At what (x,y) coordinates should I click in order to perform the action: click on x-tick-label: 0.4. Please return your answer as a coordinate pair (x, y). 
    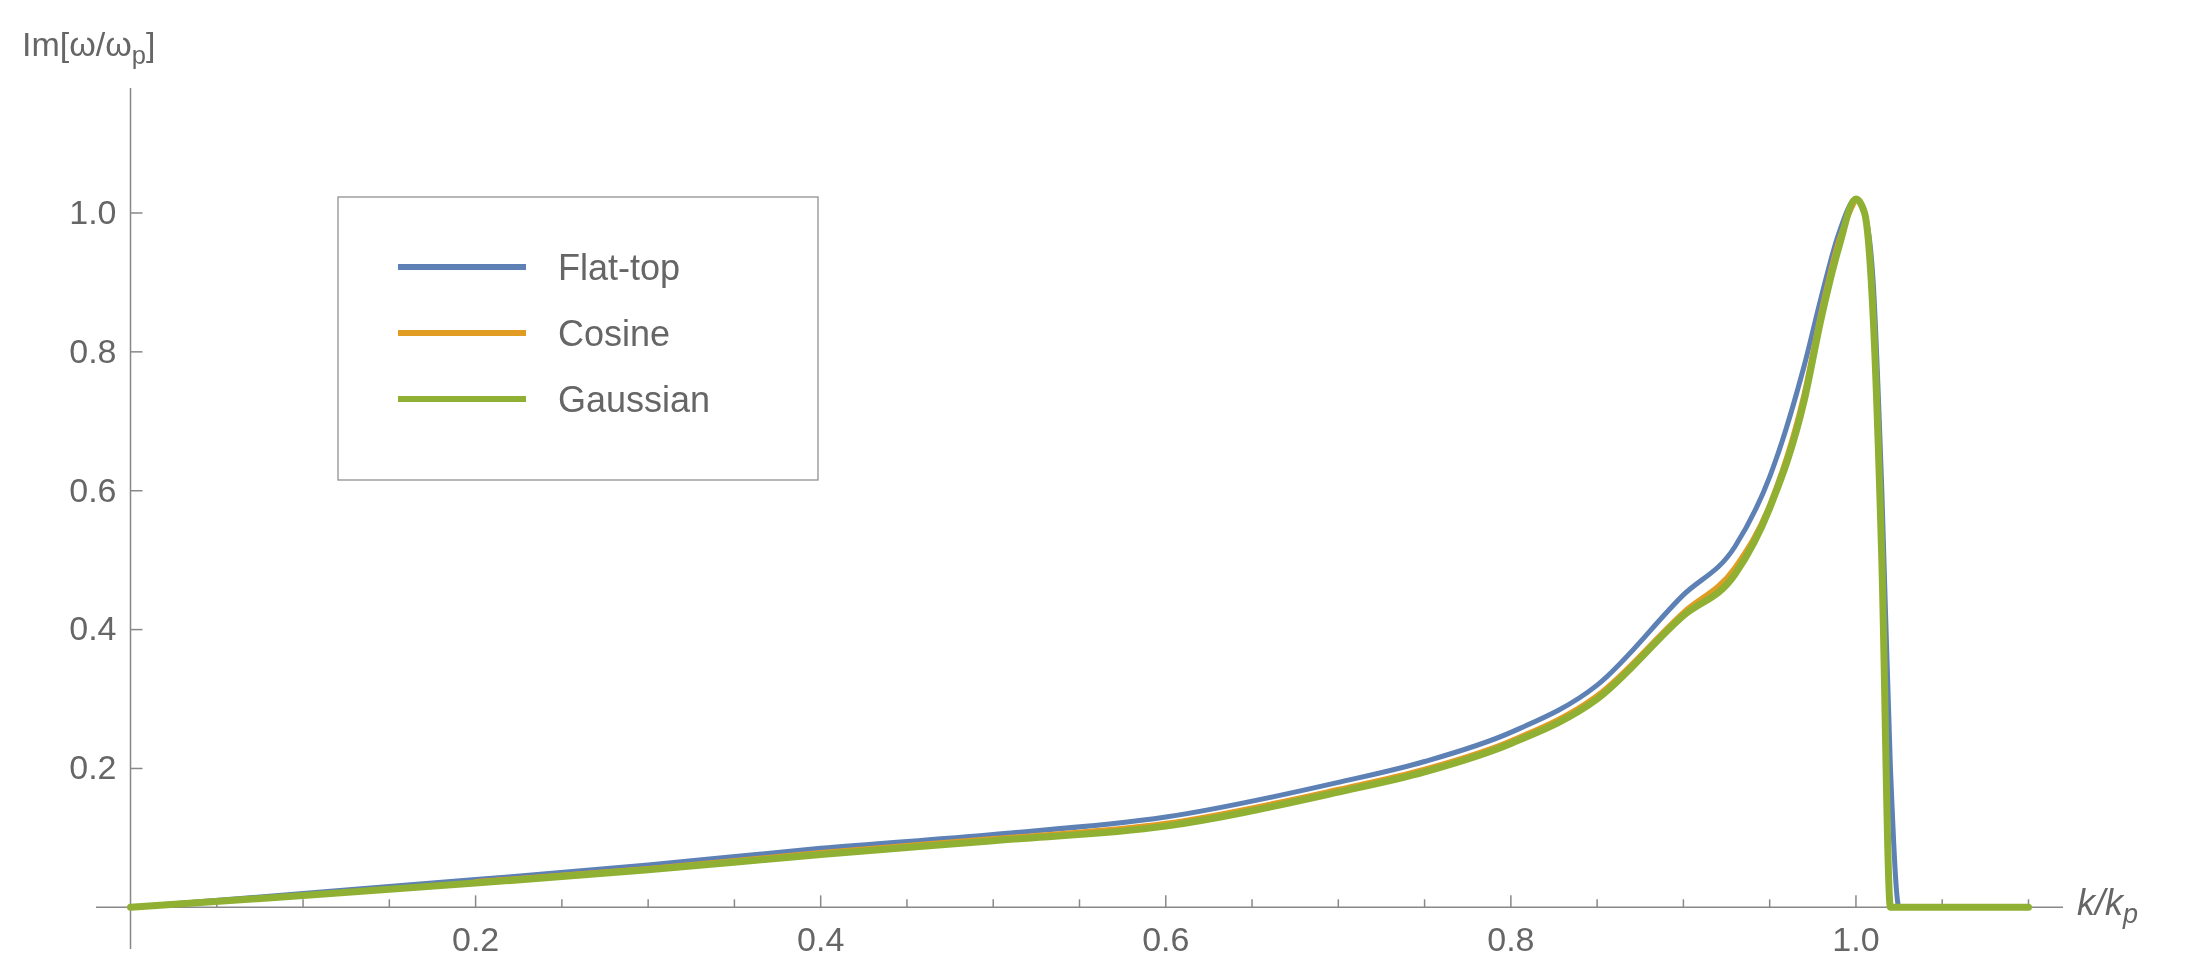
    Looking at the image, I should click on (821, 939).